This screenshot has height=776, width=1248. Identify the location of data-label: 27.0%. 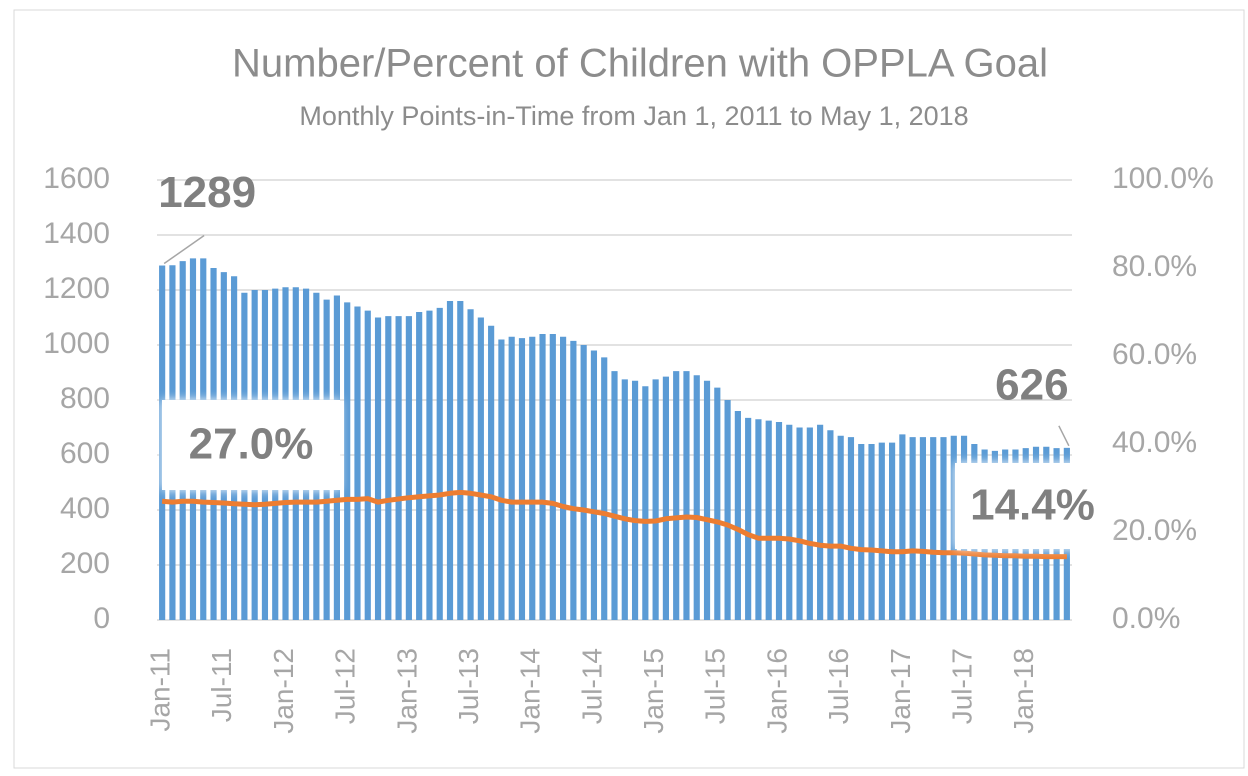
(251, 444).